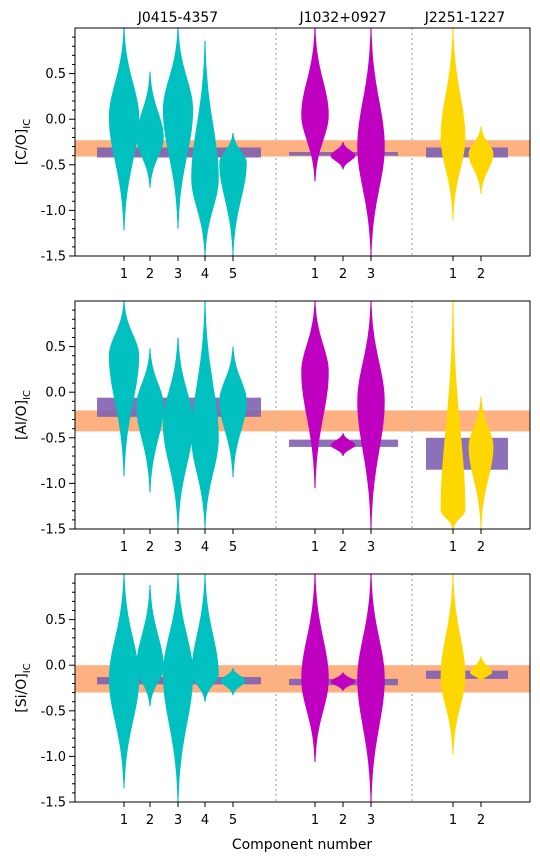 This screenshot has width=540, height=864. I want to click on group-labels: J0415-4357 J1032+0927 J2251-1227, so click(321, 18).